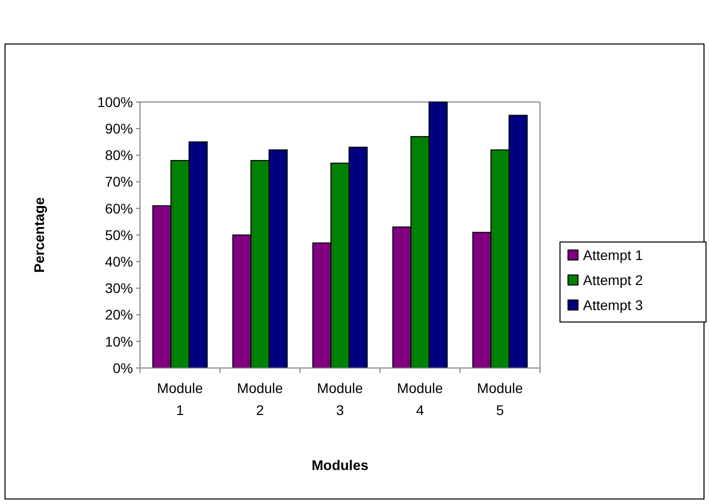 Image resolution: width=709 pixels, height=504 pixels. I want to click on y-tick-label: 10%, so click(118, 341).